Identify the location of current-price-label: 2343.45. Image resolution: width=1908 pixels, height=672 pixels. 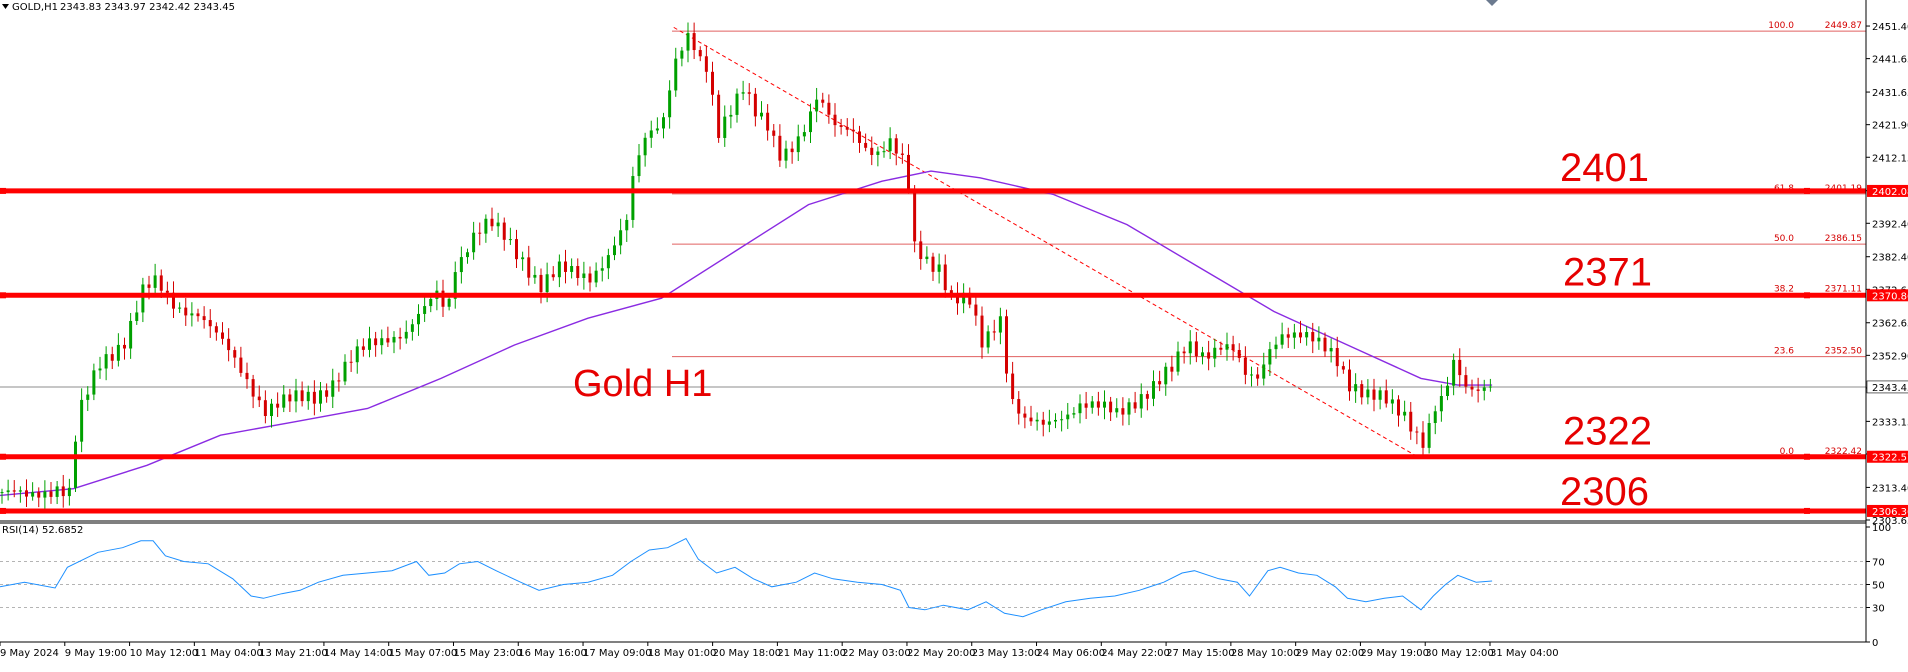
(1890, 388).